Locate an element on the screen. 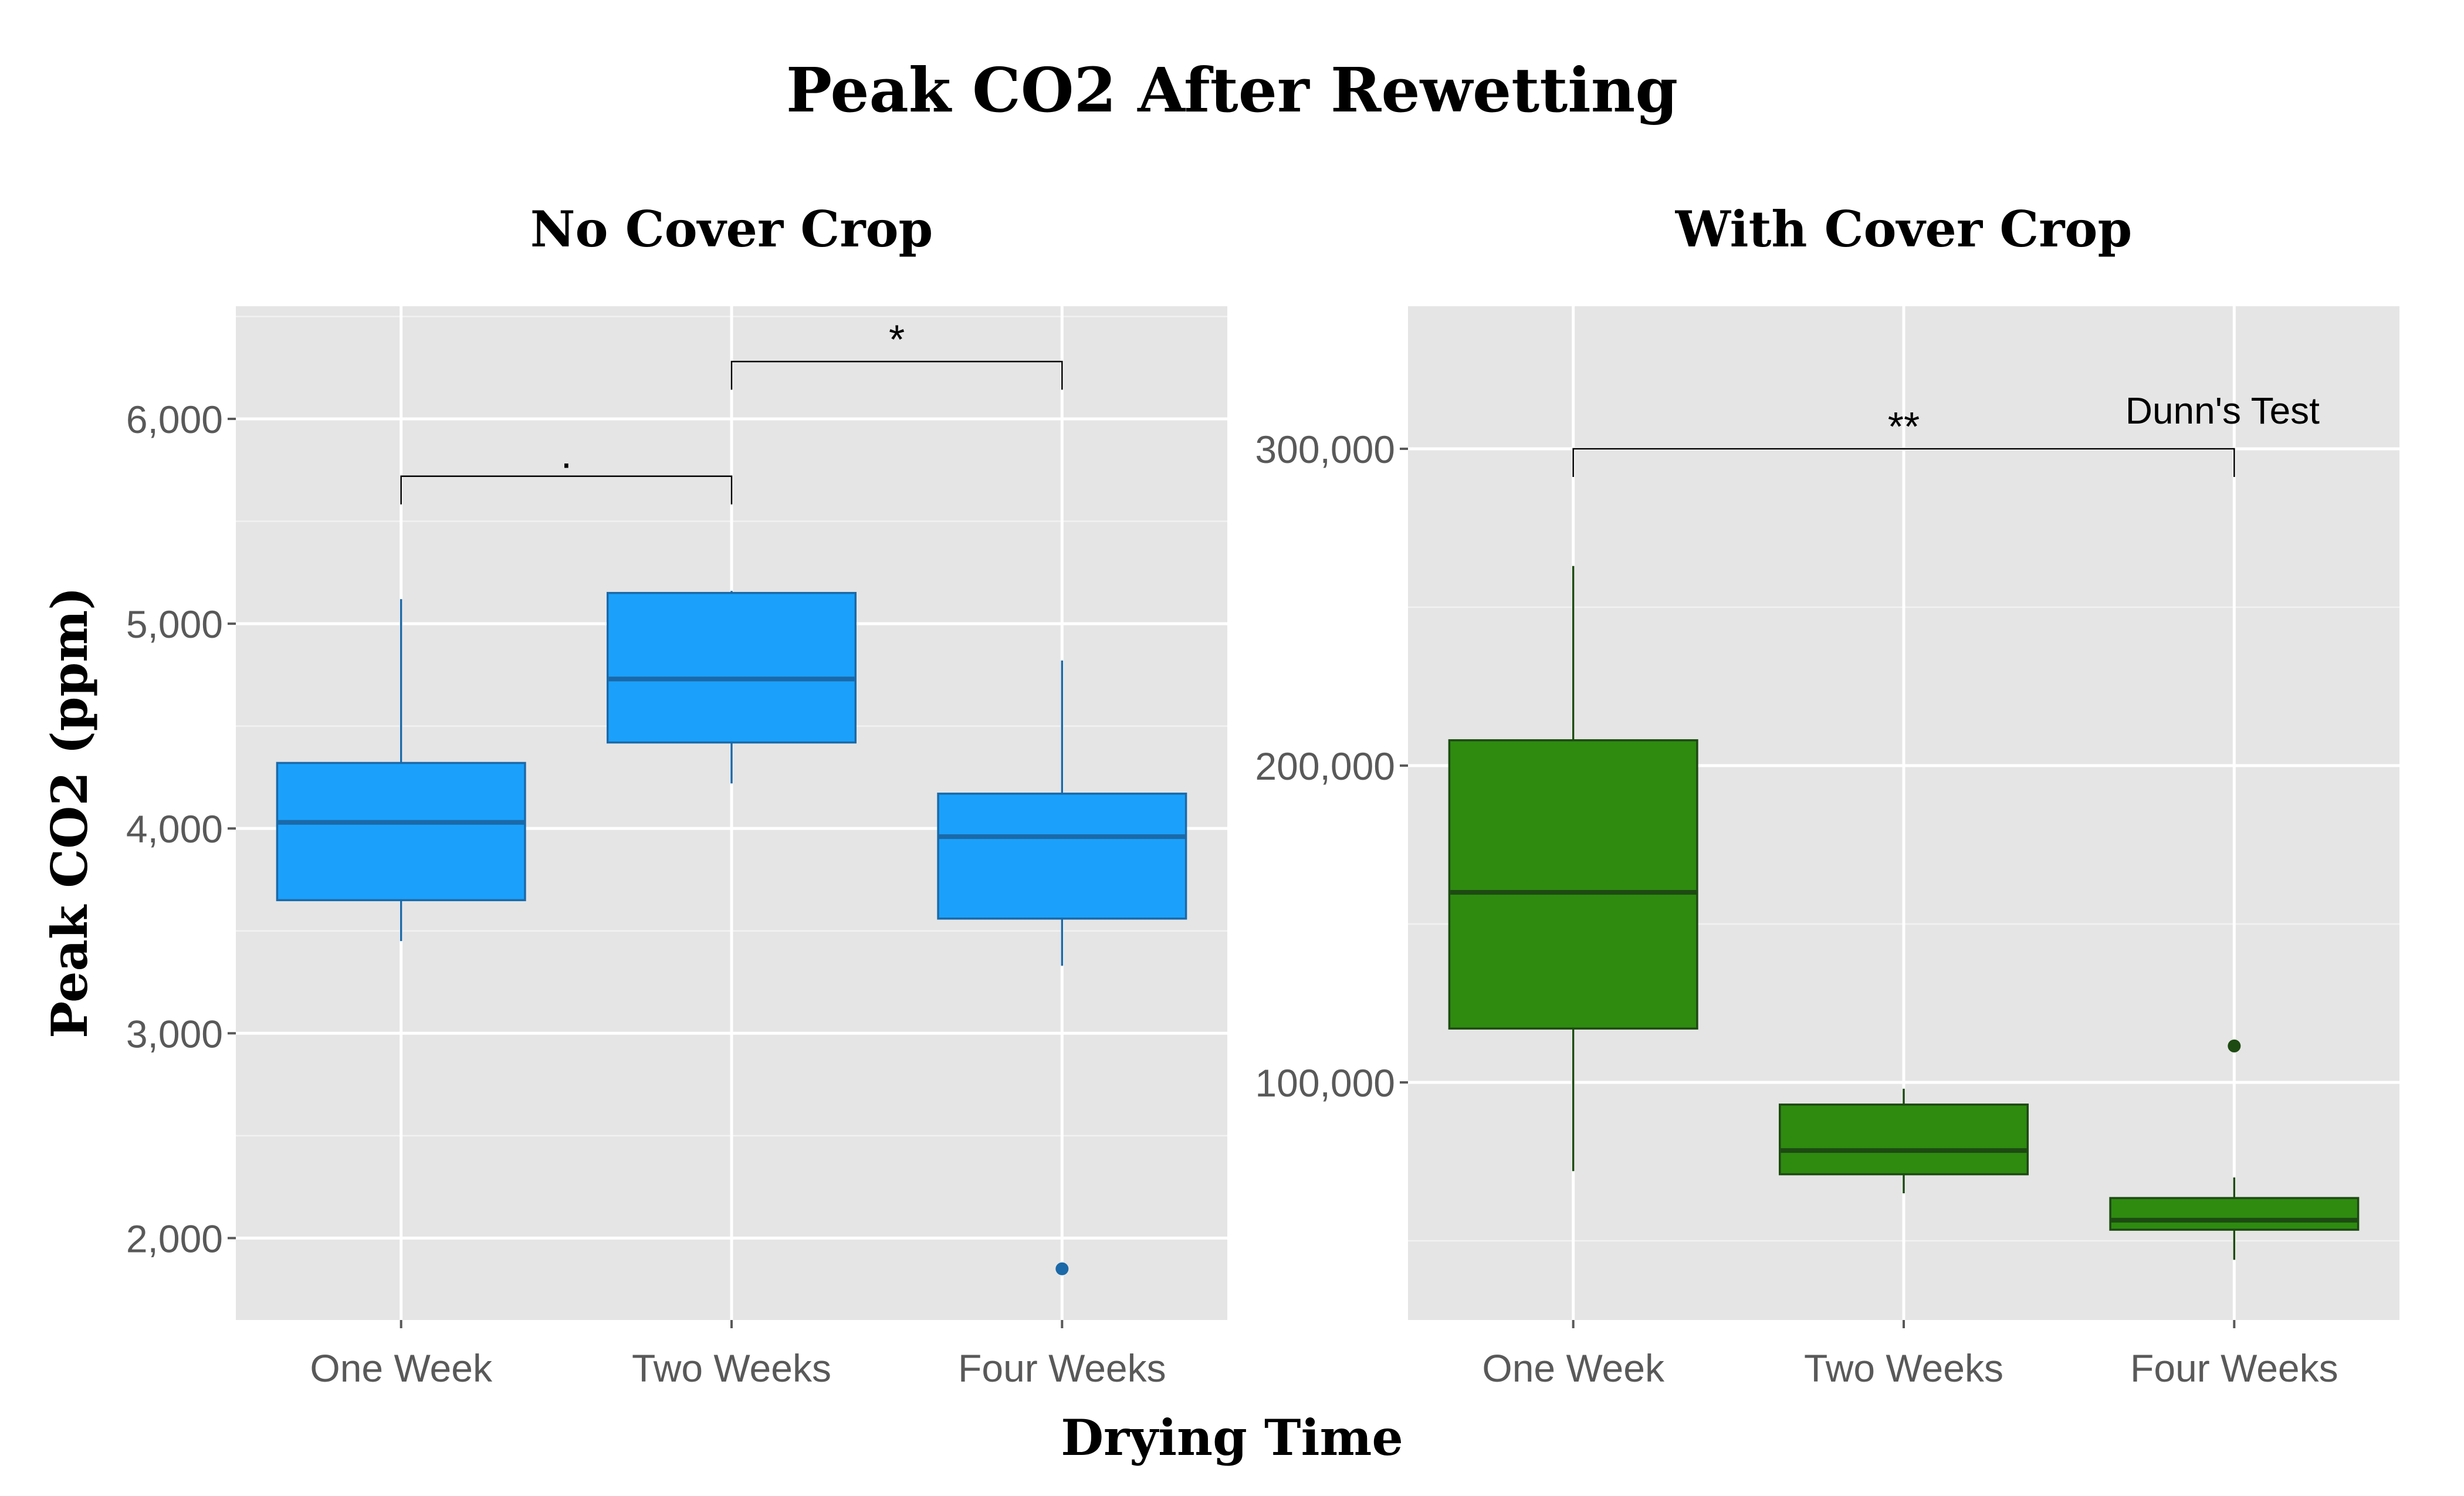 This screenshot has height=1496, width=2464. y-tick-label: 4,000 is located at coordinates (174, 829).